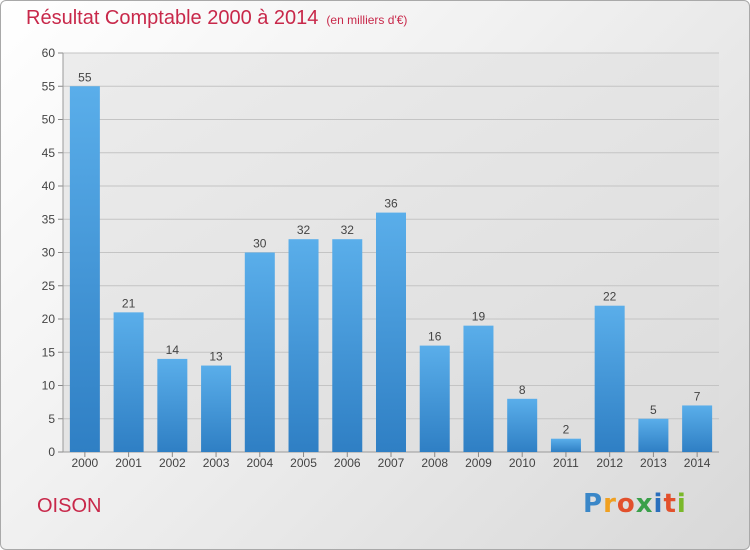  I want to click on data-label: 21, so click(129, 303).